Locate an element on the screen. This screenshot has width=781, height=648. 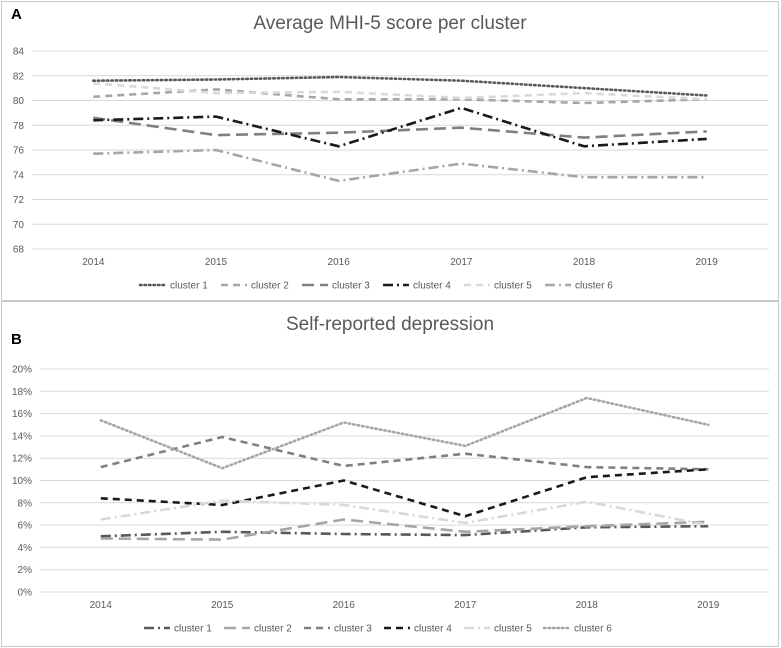
y-tick-label: 80 is located at coordinates (19, 101).